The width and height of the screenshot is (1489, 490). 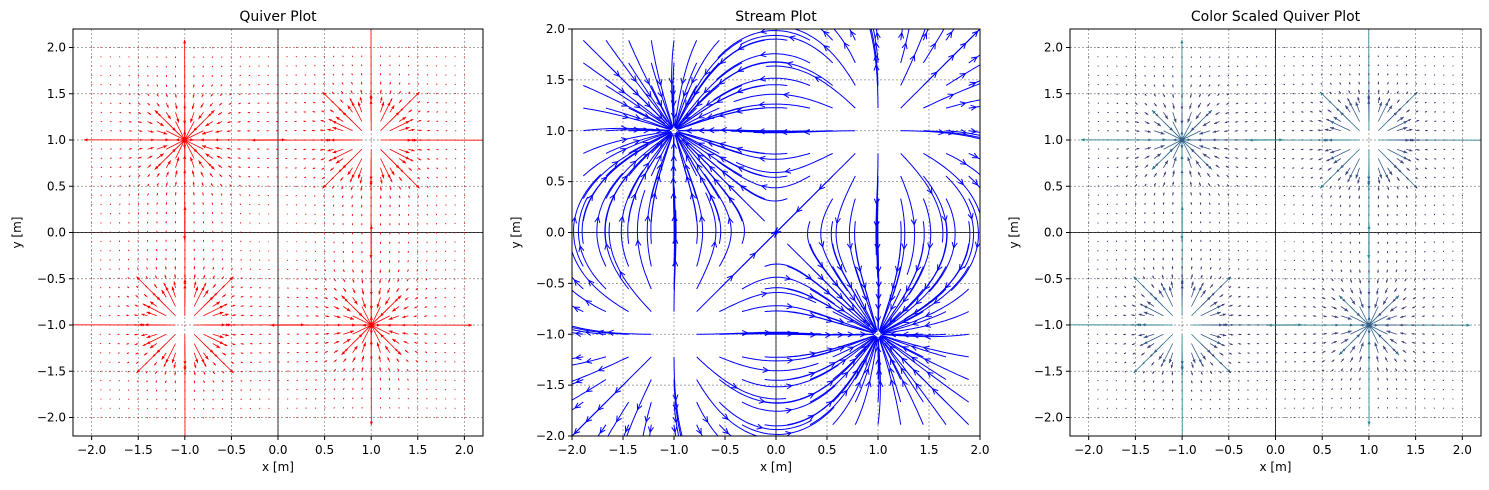 What do you see at coordinates (357, 111) in the screenshot?
I see `quiver-arrow` at bounding box center [357, 111].